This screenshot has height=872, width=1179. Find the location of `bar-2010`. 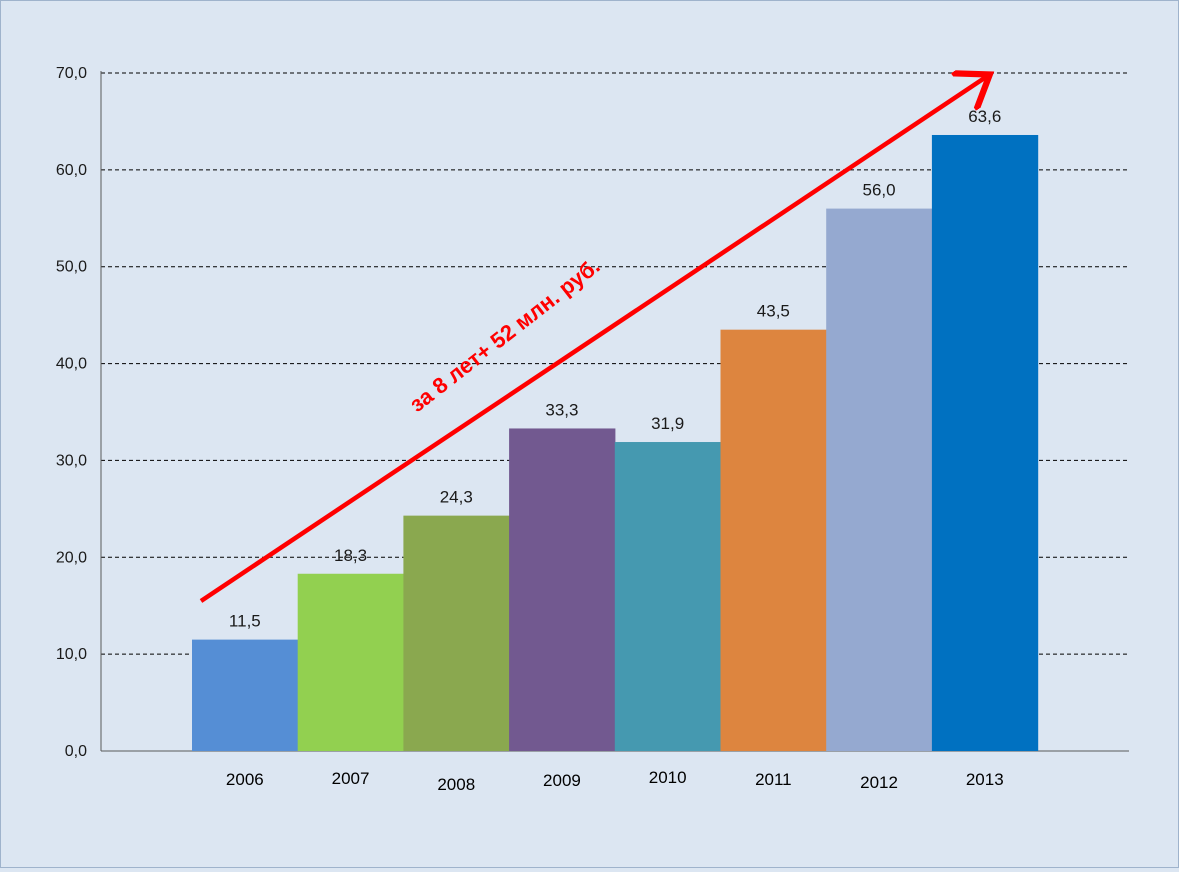

bar-2010 is located at coordinates (668, 596).